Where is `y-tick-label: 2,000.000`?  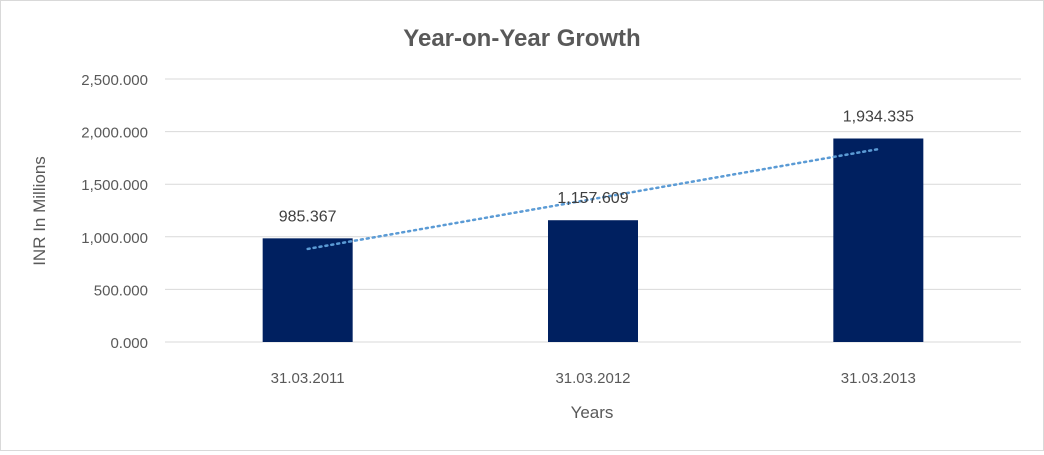 y-tick-label: 2,000.000 is located at coordinates (114, 133).